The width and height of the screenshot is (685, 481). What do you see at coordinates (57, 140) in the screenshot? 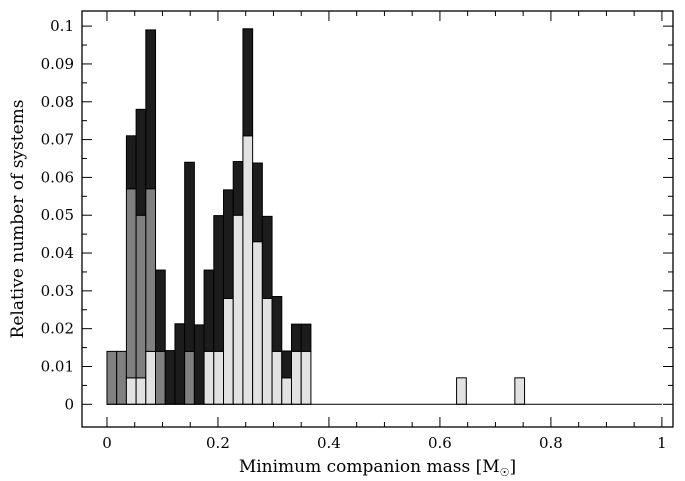
I see `y-tick-label: 0.07` at bounding box center [57, 140].